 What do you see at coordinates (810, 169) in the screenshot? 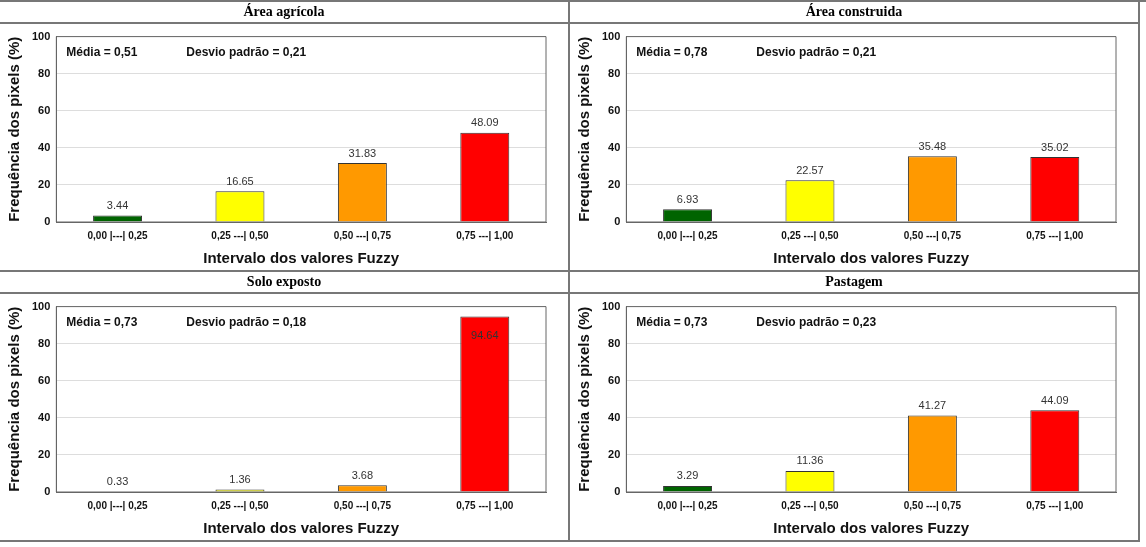
I see `data-label: 22.57` at bounding box center [810, 169].